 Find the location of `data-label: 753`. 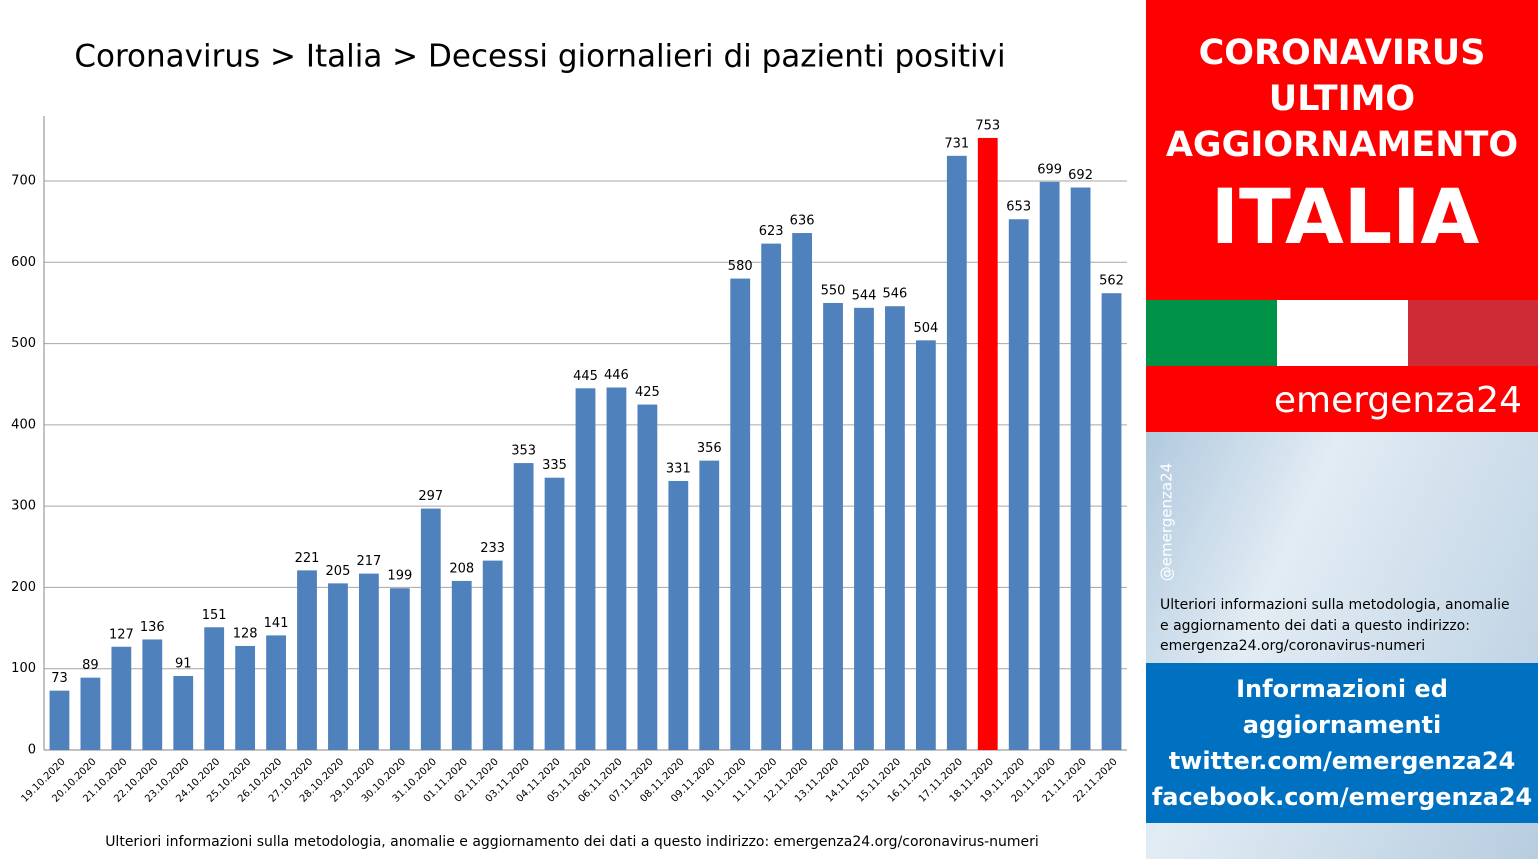

data-label: 753 is located at coordinates (987, 125).